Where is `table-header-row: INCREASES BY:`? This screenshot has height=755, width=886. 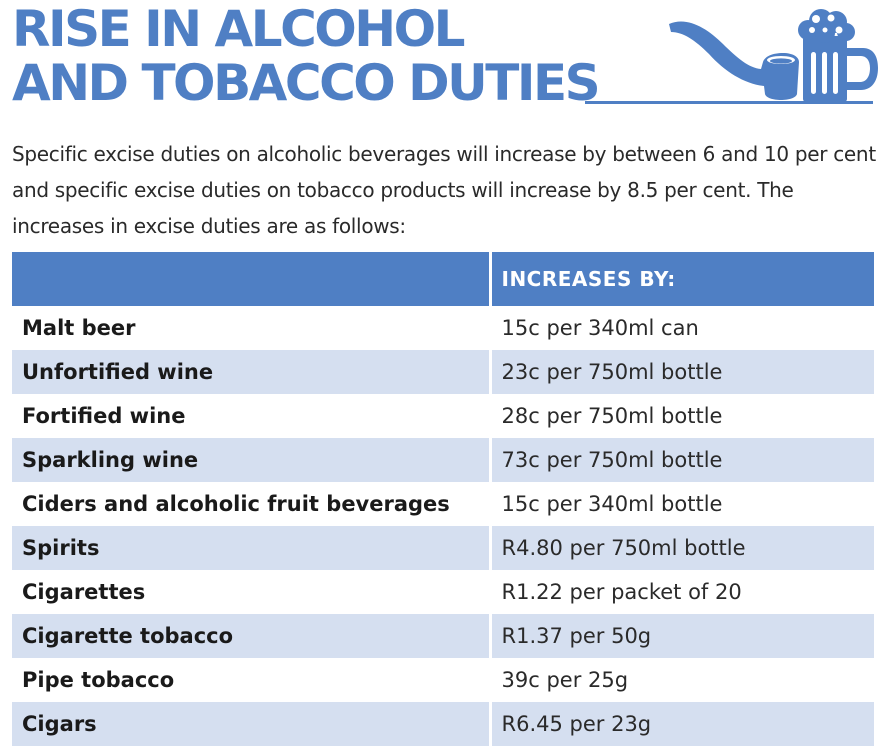 table-header-row: INCREASES BY: is located at coordinates (443, 279).